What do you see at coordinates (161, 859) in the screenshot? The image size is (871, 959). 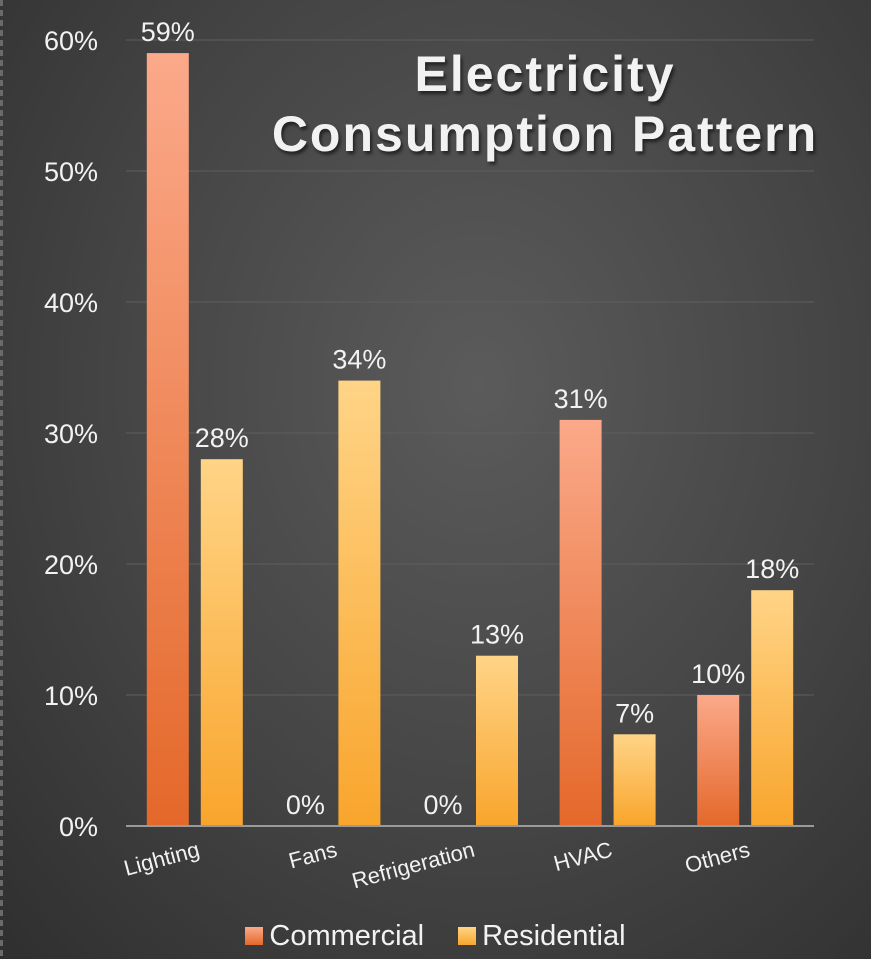 I see `x-tick-label-lighting: Lighting` at bounding box center [161, 859].